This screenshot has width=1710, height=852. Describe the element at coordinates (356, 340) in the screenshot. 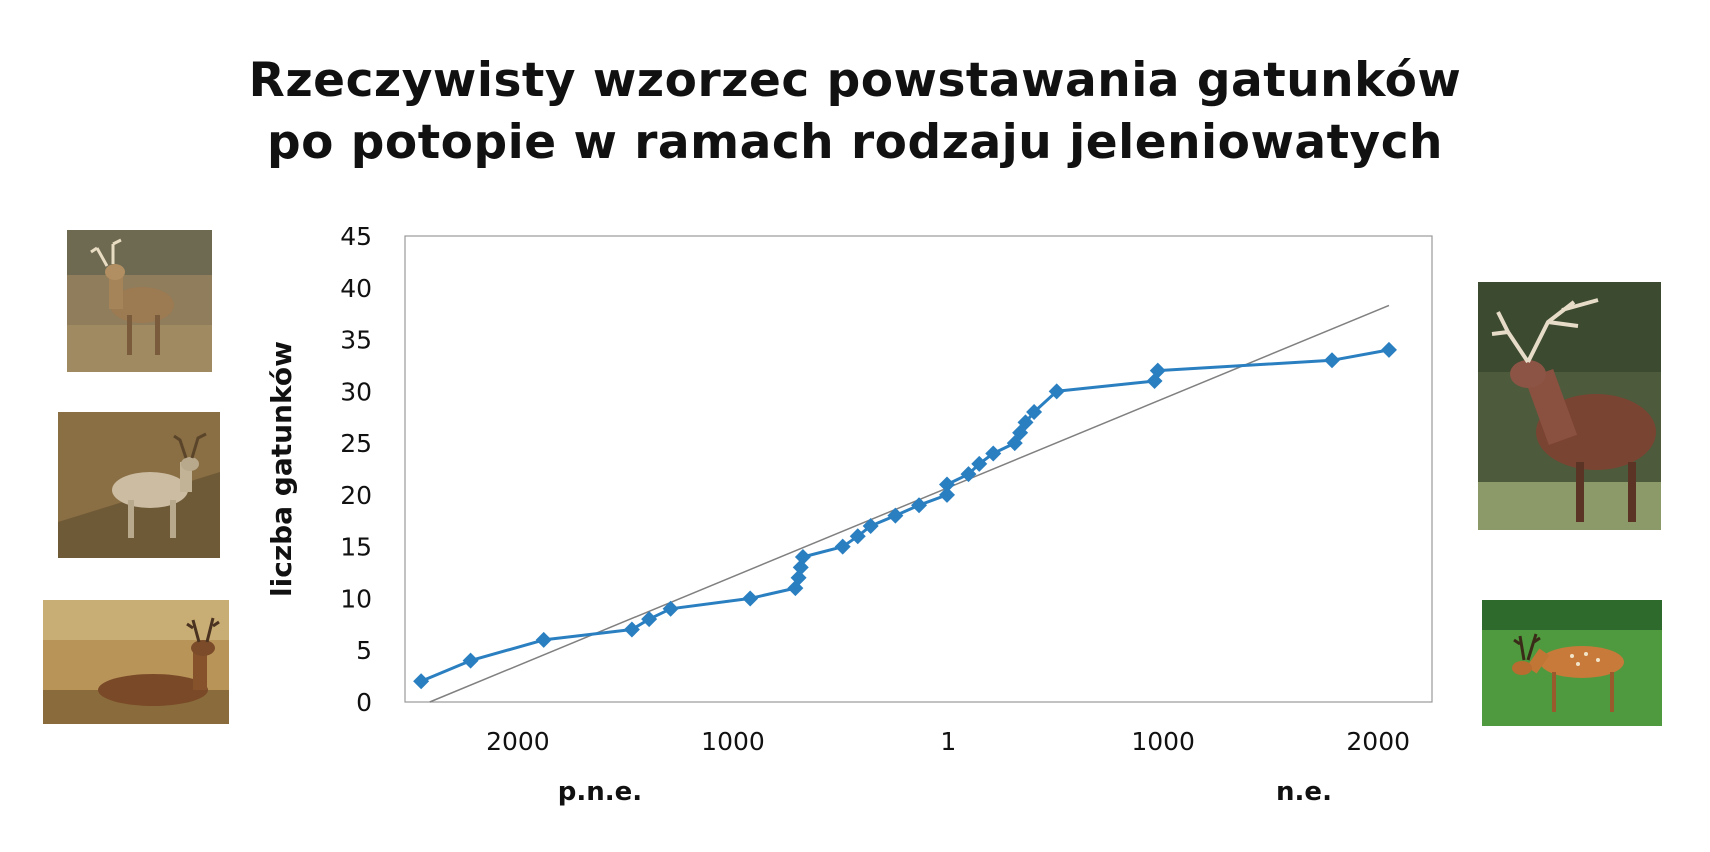

I see `y-tick-label: 35` at that location.